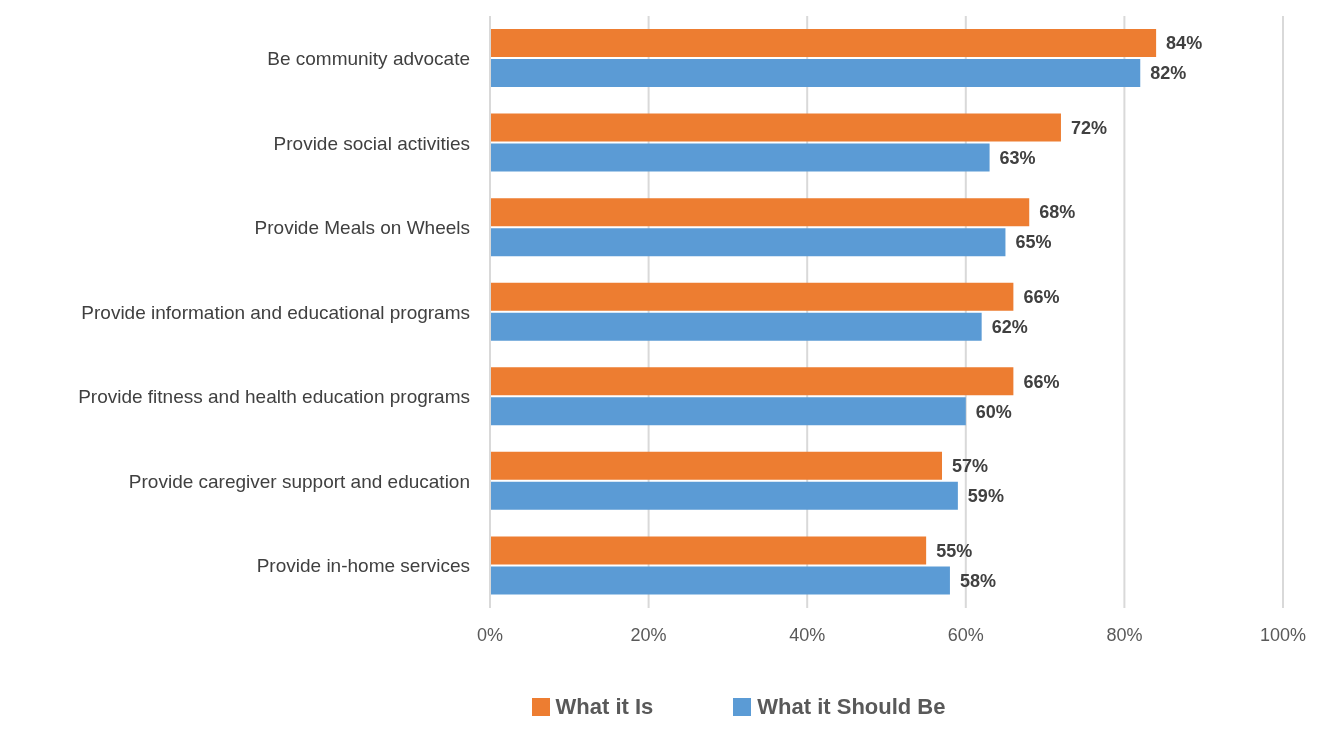 The height and width of the screenshot is (732, 1327). I want to click on data-label: 65%, so click(1033, 242).